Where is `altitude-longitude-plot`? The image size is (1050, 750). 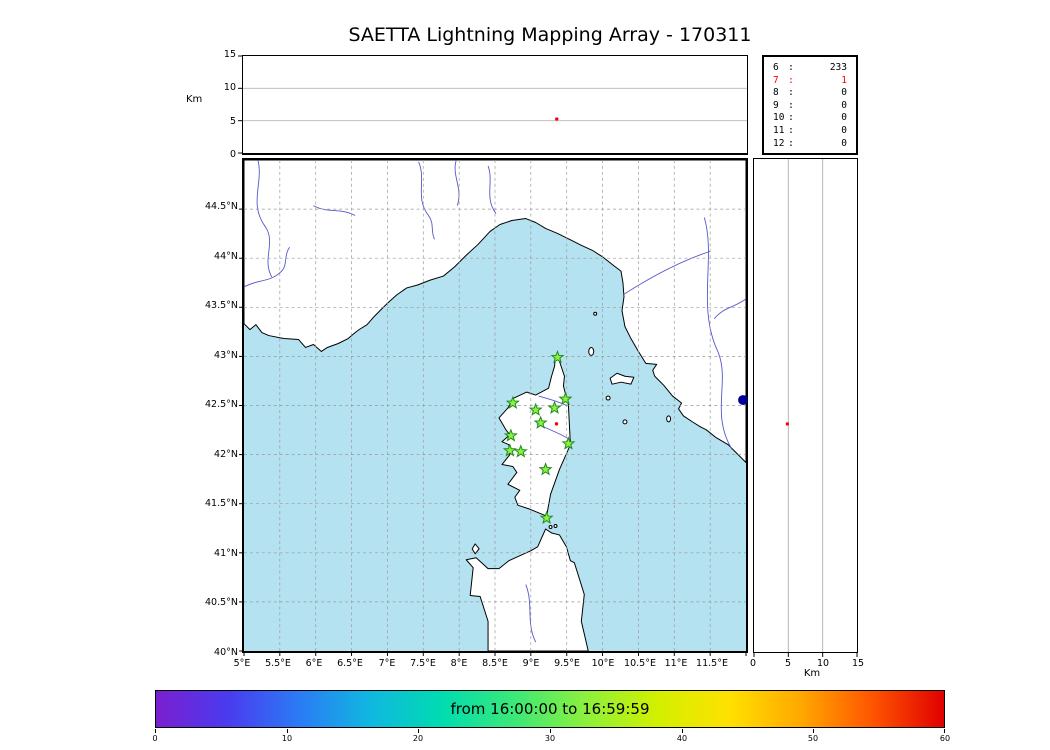
altitude-longitude-plot is located at coordinates (492, 104).